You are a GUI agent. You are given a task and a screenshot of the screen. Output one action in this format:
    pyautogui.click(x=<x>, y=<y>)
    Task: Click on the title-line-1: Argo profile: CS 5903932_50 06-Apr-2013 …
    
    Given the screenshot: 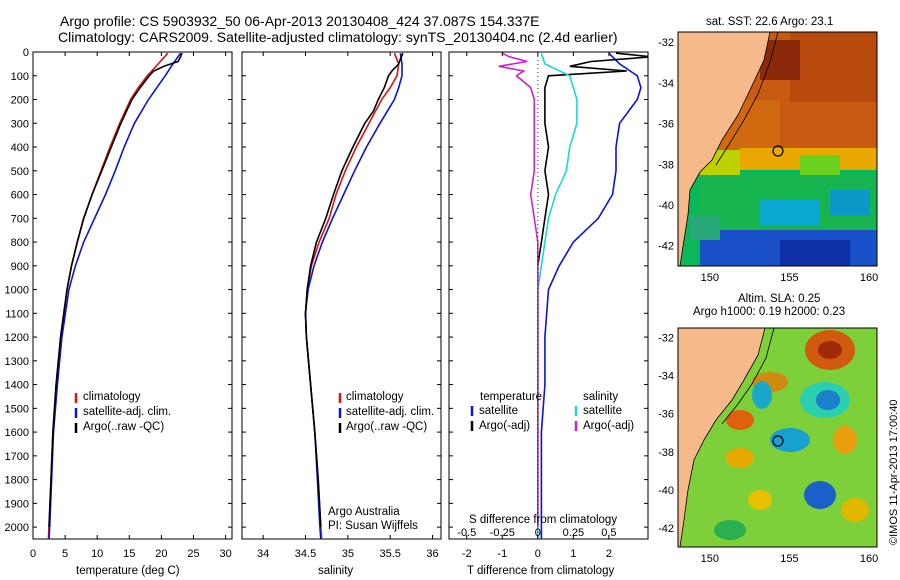 What is the action you would take?
    pyautogui.click(x=300, y=21)
    